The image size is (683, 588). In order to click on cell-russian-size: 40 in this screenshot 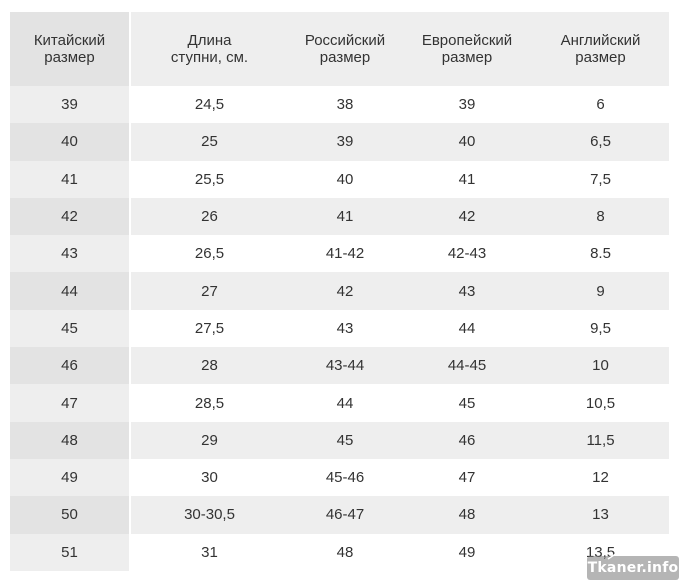, I will do `click(345, 179)`.